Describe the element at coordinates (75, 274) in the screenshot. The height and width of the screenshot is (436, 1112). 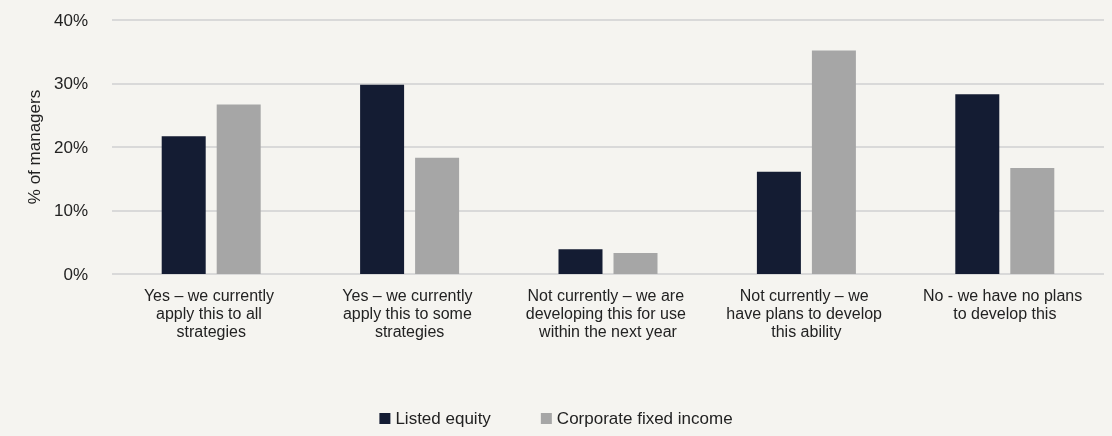
I see `y-tick-label: 0%` at that location.